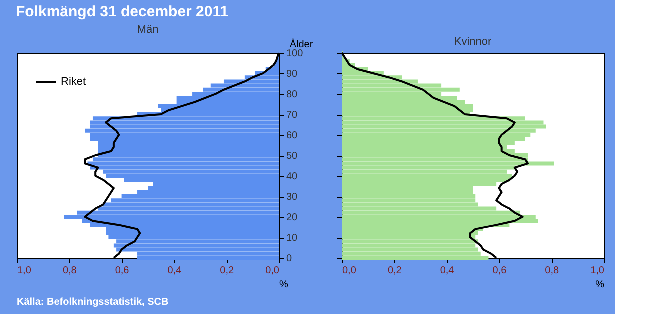 This screenshot has height=328, width=651. I want to click on y-tick-label: 60, so click(292, 136).